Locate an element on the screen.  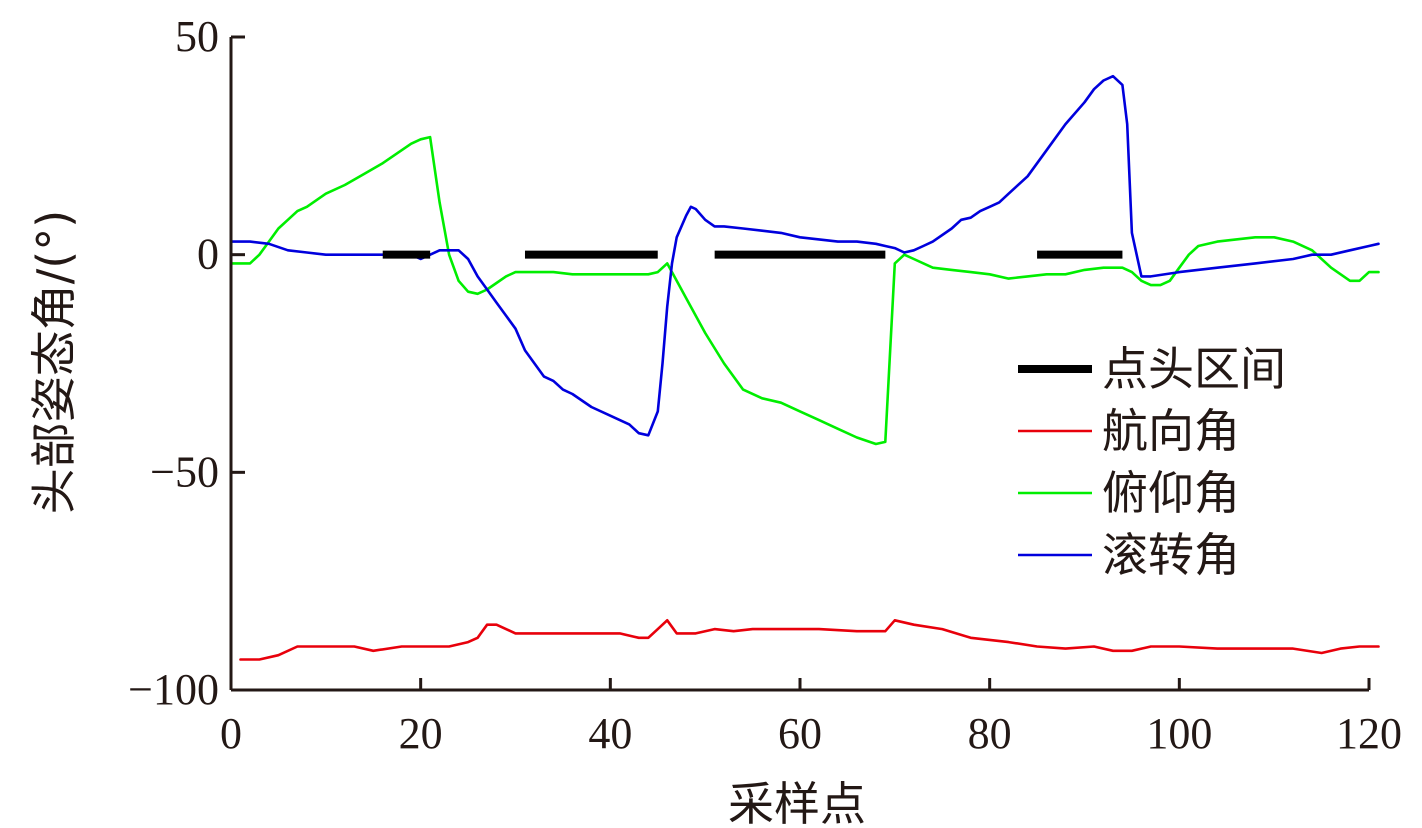
y-tick-label: 0 is located at coordinates (208, 254).